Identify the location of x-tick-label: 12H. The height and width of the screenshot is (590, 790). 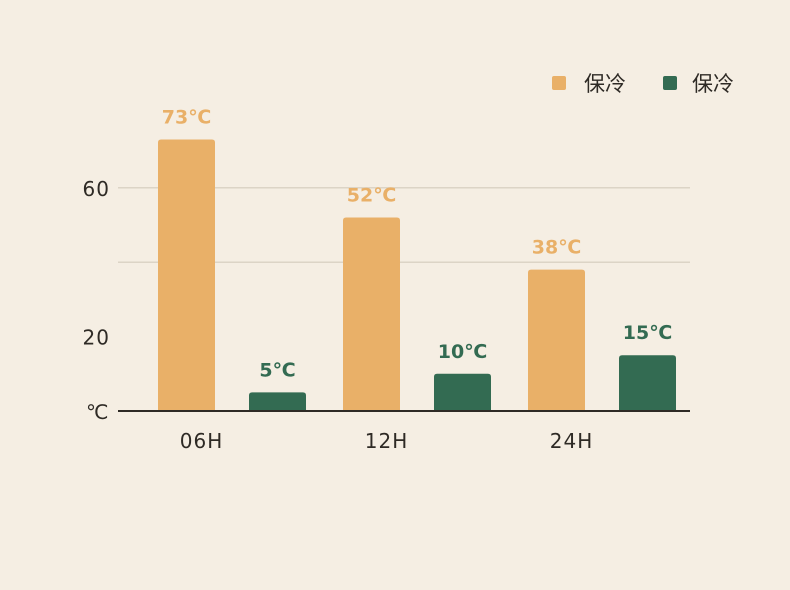
(387, 441).